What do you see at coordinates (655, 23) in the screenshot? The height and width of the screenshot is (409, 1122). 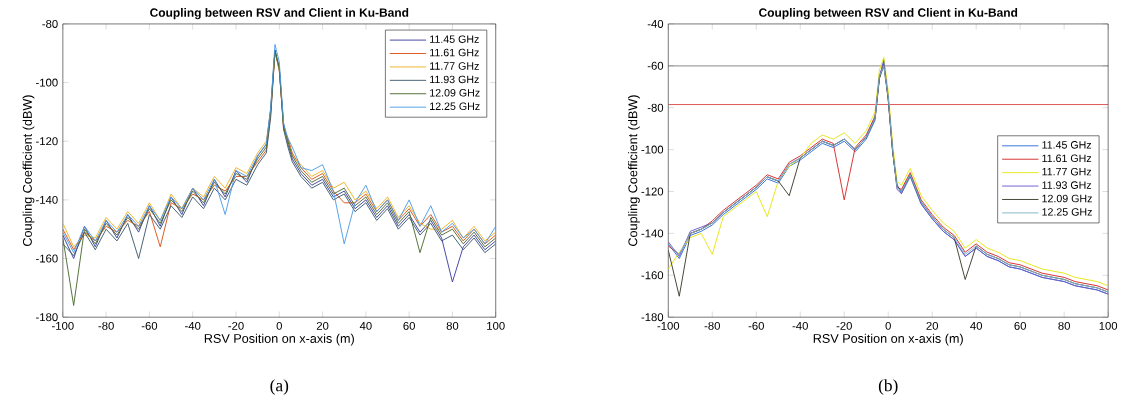 I see `y-tick-label: -40` at bounding box center [655, 23].